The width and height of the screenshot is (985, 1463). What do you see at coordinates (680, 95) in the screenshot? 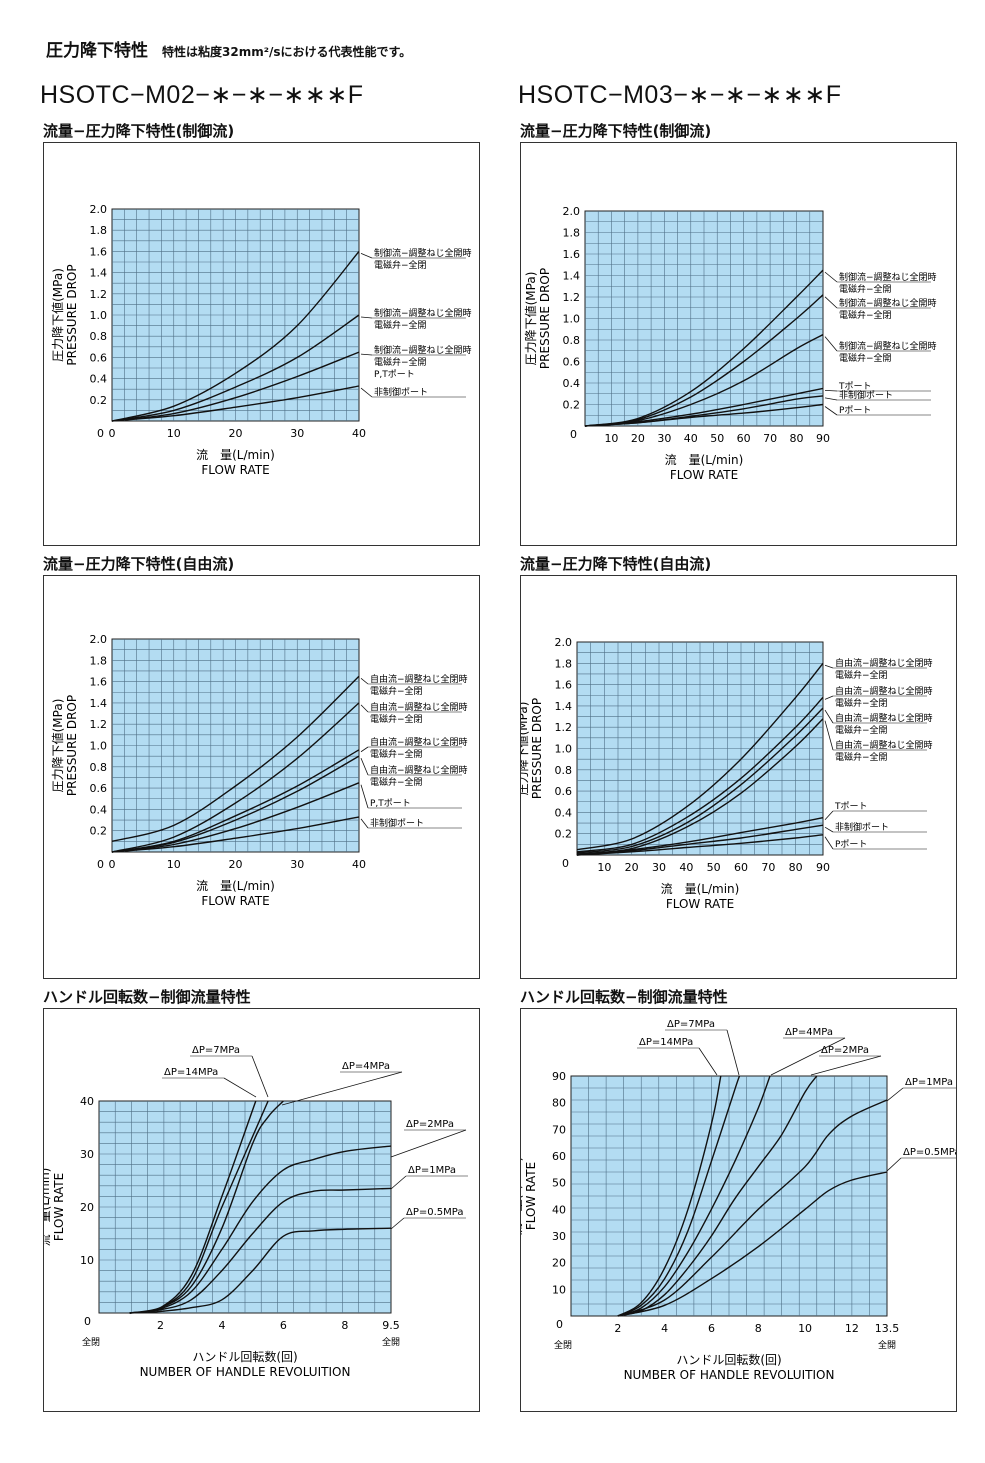
I see `model-right: HSOTC−M03−∗−∗−∗∗∗F` at bounding box center [680, 95].